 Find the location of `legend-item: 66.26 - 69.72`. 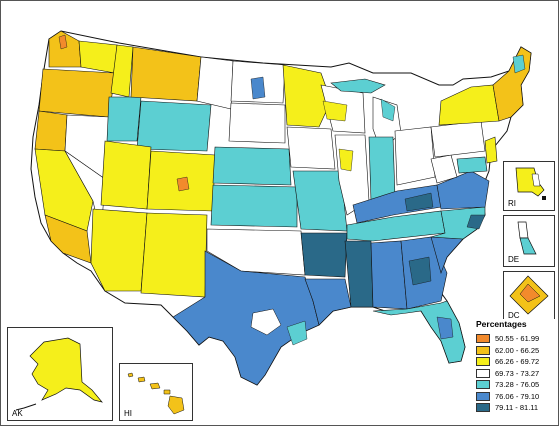

legend-item: 66.26 - 69.72 is located at coordinates (516, 362).